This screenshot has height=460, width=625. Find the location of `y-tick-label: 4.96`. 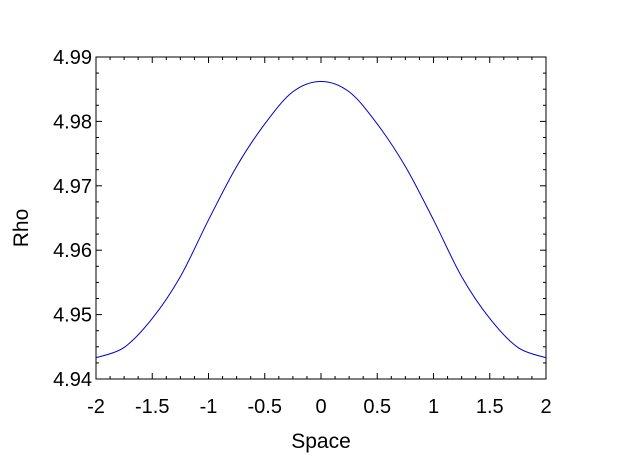

y-tick-label: 4.96 is located at coordinates (72, 251).